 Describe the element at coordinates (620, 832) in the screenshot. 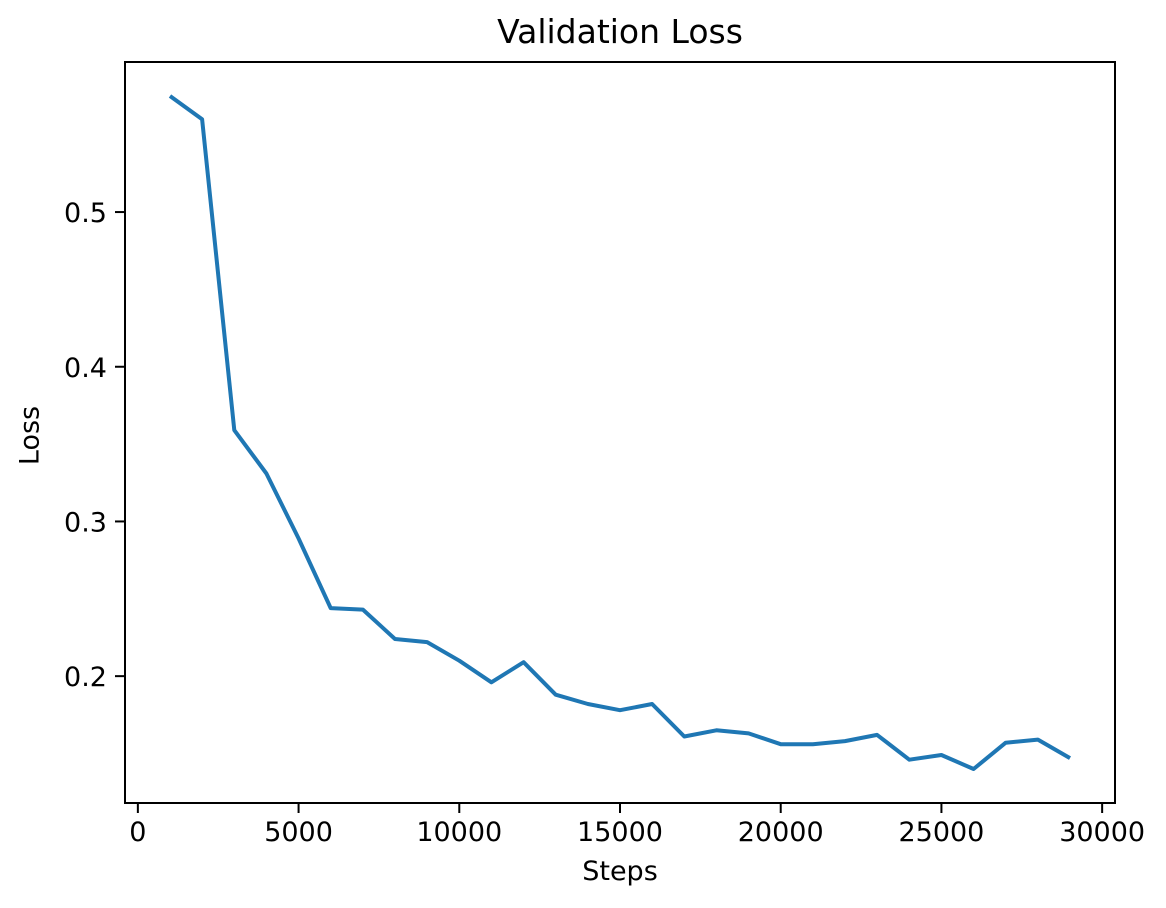

I see `x-tick-label: 15000` at that location.